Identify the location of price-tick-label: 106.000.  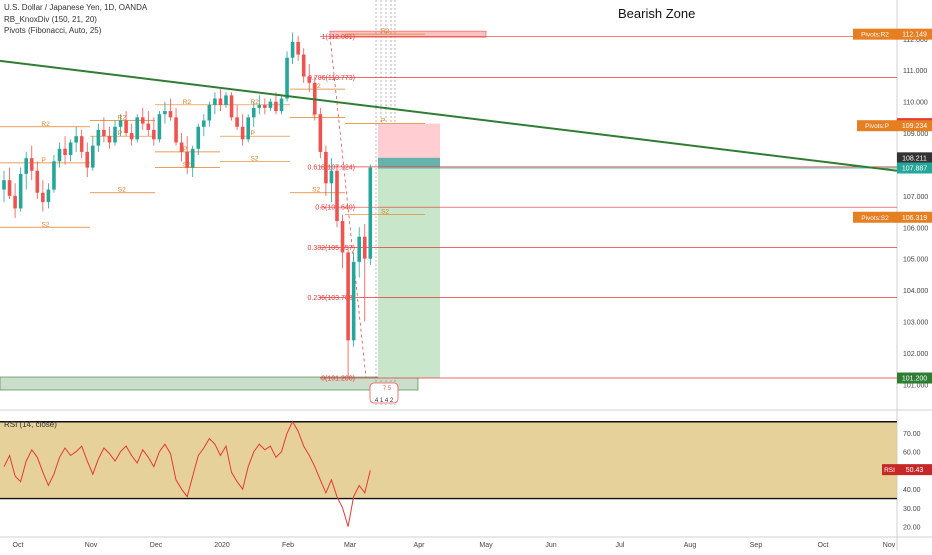
(915, 228).